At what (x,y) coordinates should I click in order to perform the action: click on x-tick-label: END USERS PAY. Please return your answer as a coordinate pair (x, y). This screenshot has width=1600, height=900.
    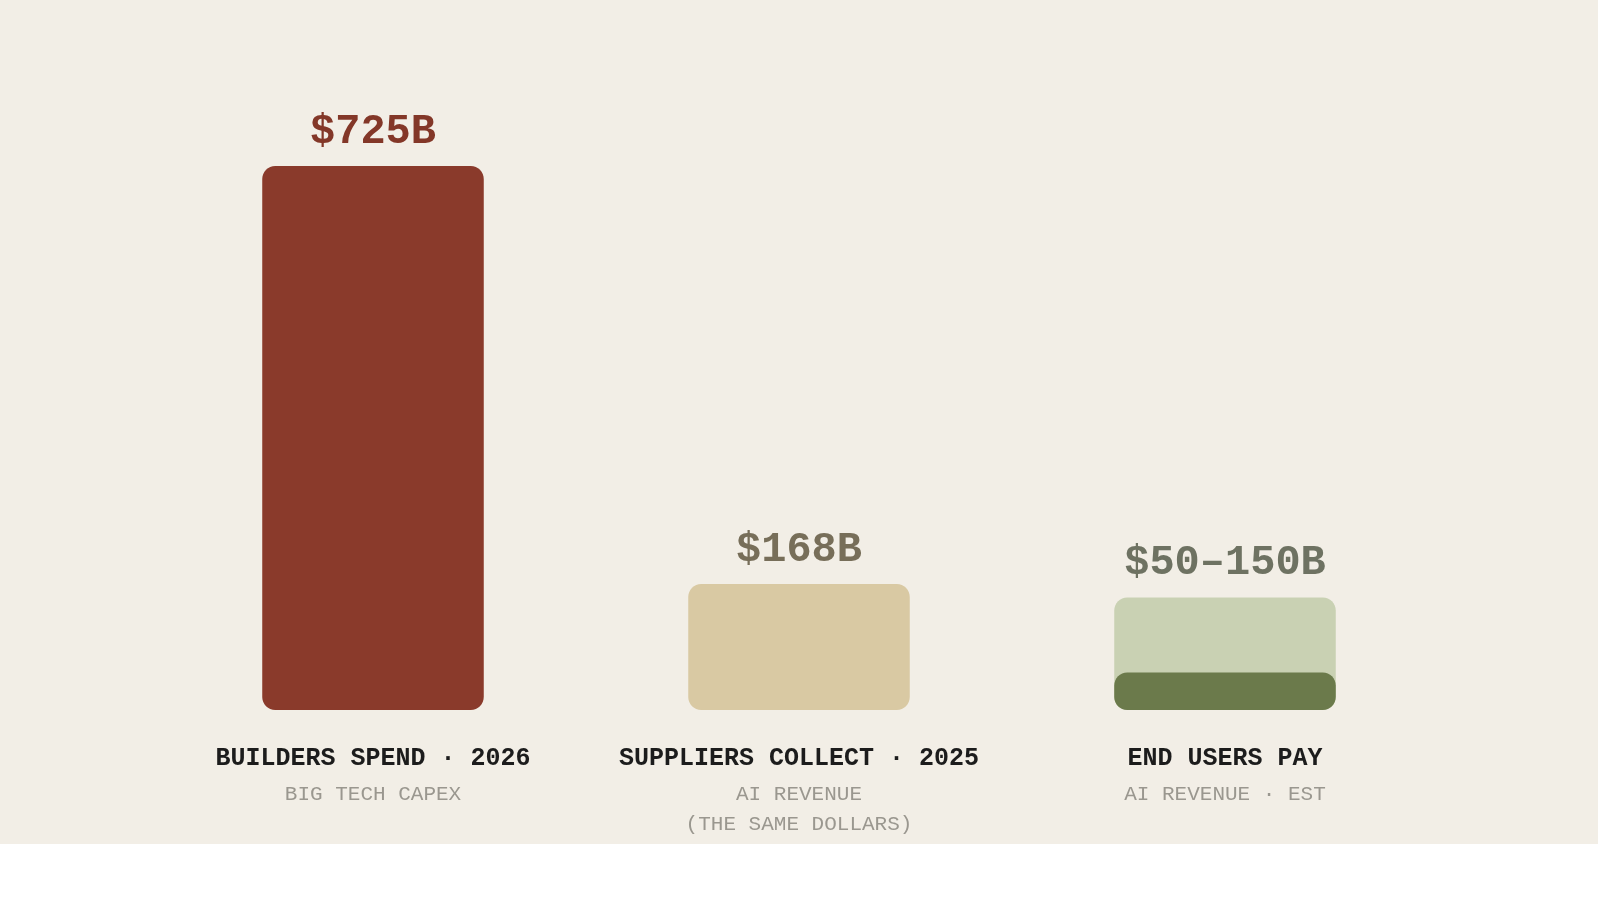
    Looking at the image, I should click on (1225, 758).